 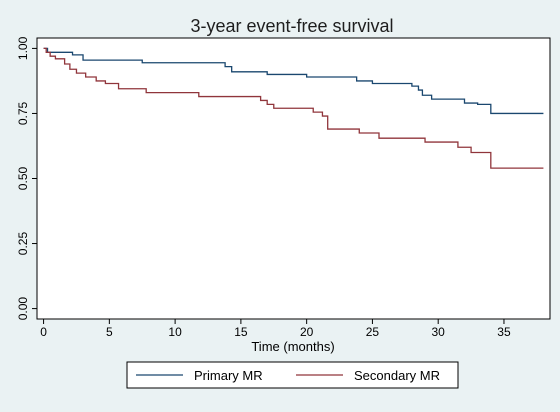 I want to click on series-line-primary-mr, so click(x=293, y=81).